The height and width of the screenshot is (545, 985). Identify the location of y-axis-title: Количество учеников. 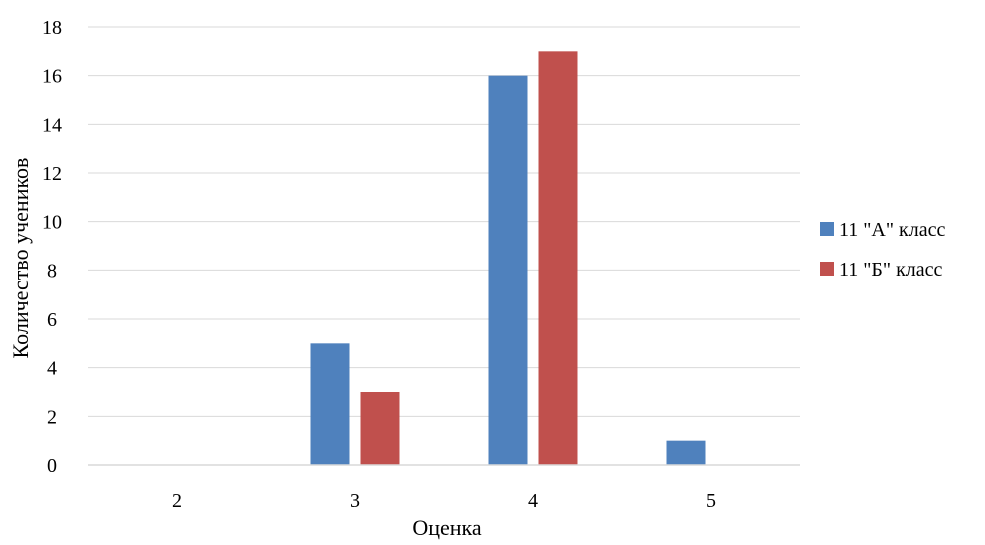
(20, 258).